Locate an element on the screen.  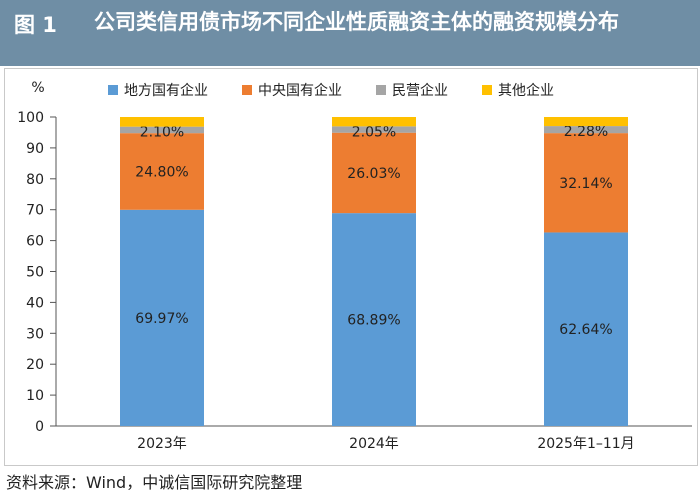
legend-swatch-central-soe is located at coordinates (247, 90).